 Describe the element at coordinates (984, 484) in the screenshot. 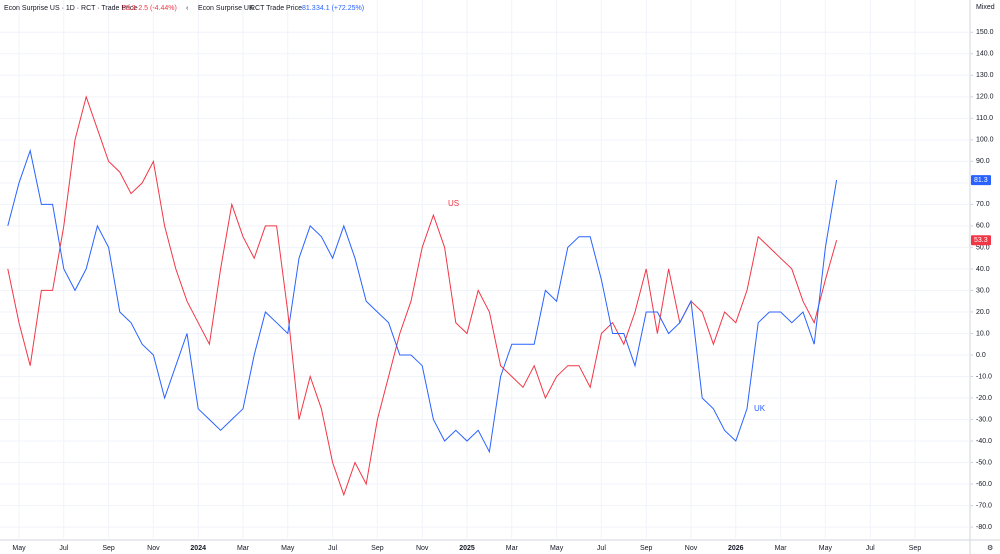

I see `y-tick-label: -60.0` at that location.